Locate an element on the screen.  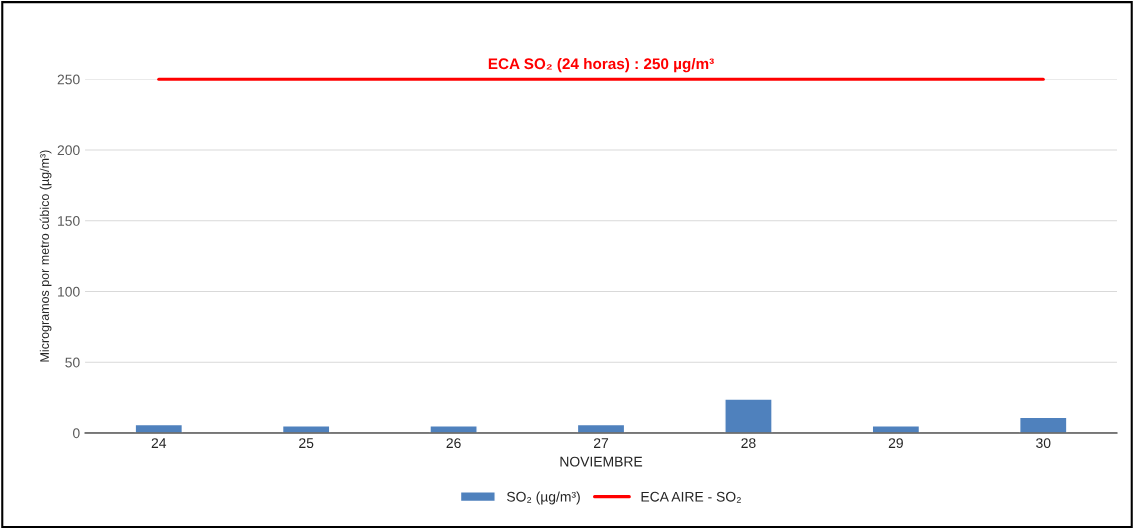
legend-label: SO₂ (µg/m³) is located at coordinates (543, 498).